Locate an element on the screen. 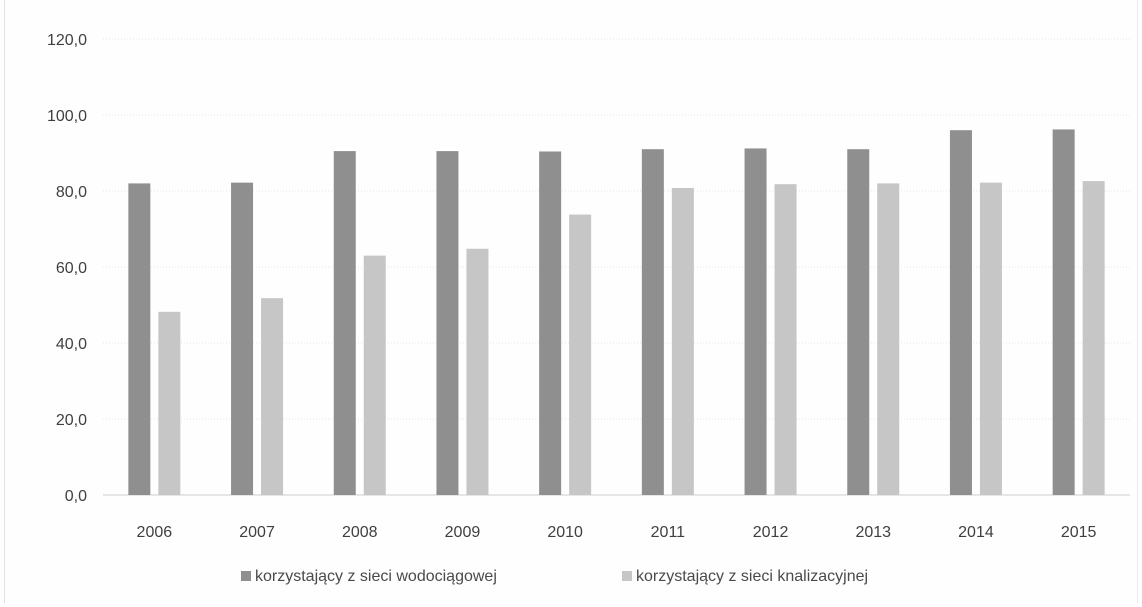 The height and width of the screenshot is (607, 1142). bar-water-2011 is located at coordinates (652, 322).